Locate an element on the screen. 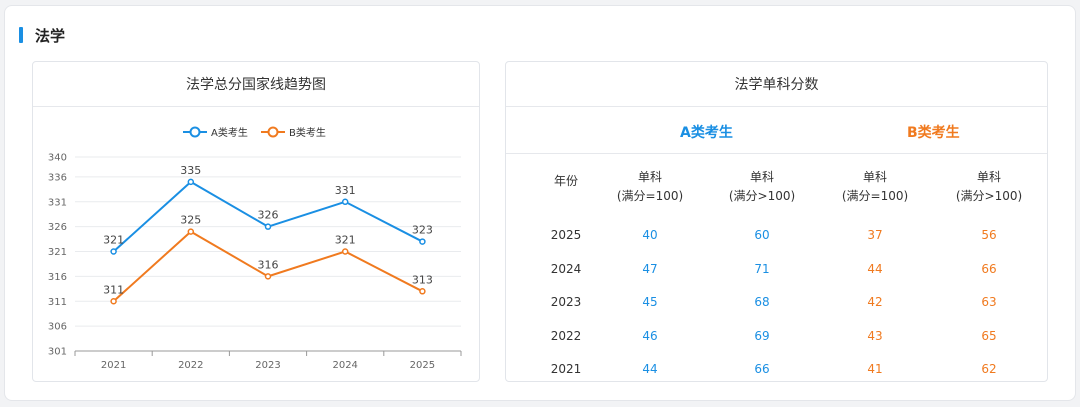  chart-legend: A类考生 B类考生 is located at coordinates (254, 132).